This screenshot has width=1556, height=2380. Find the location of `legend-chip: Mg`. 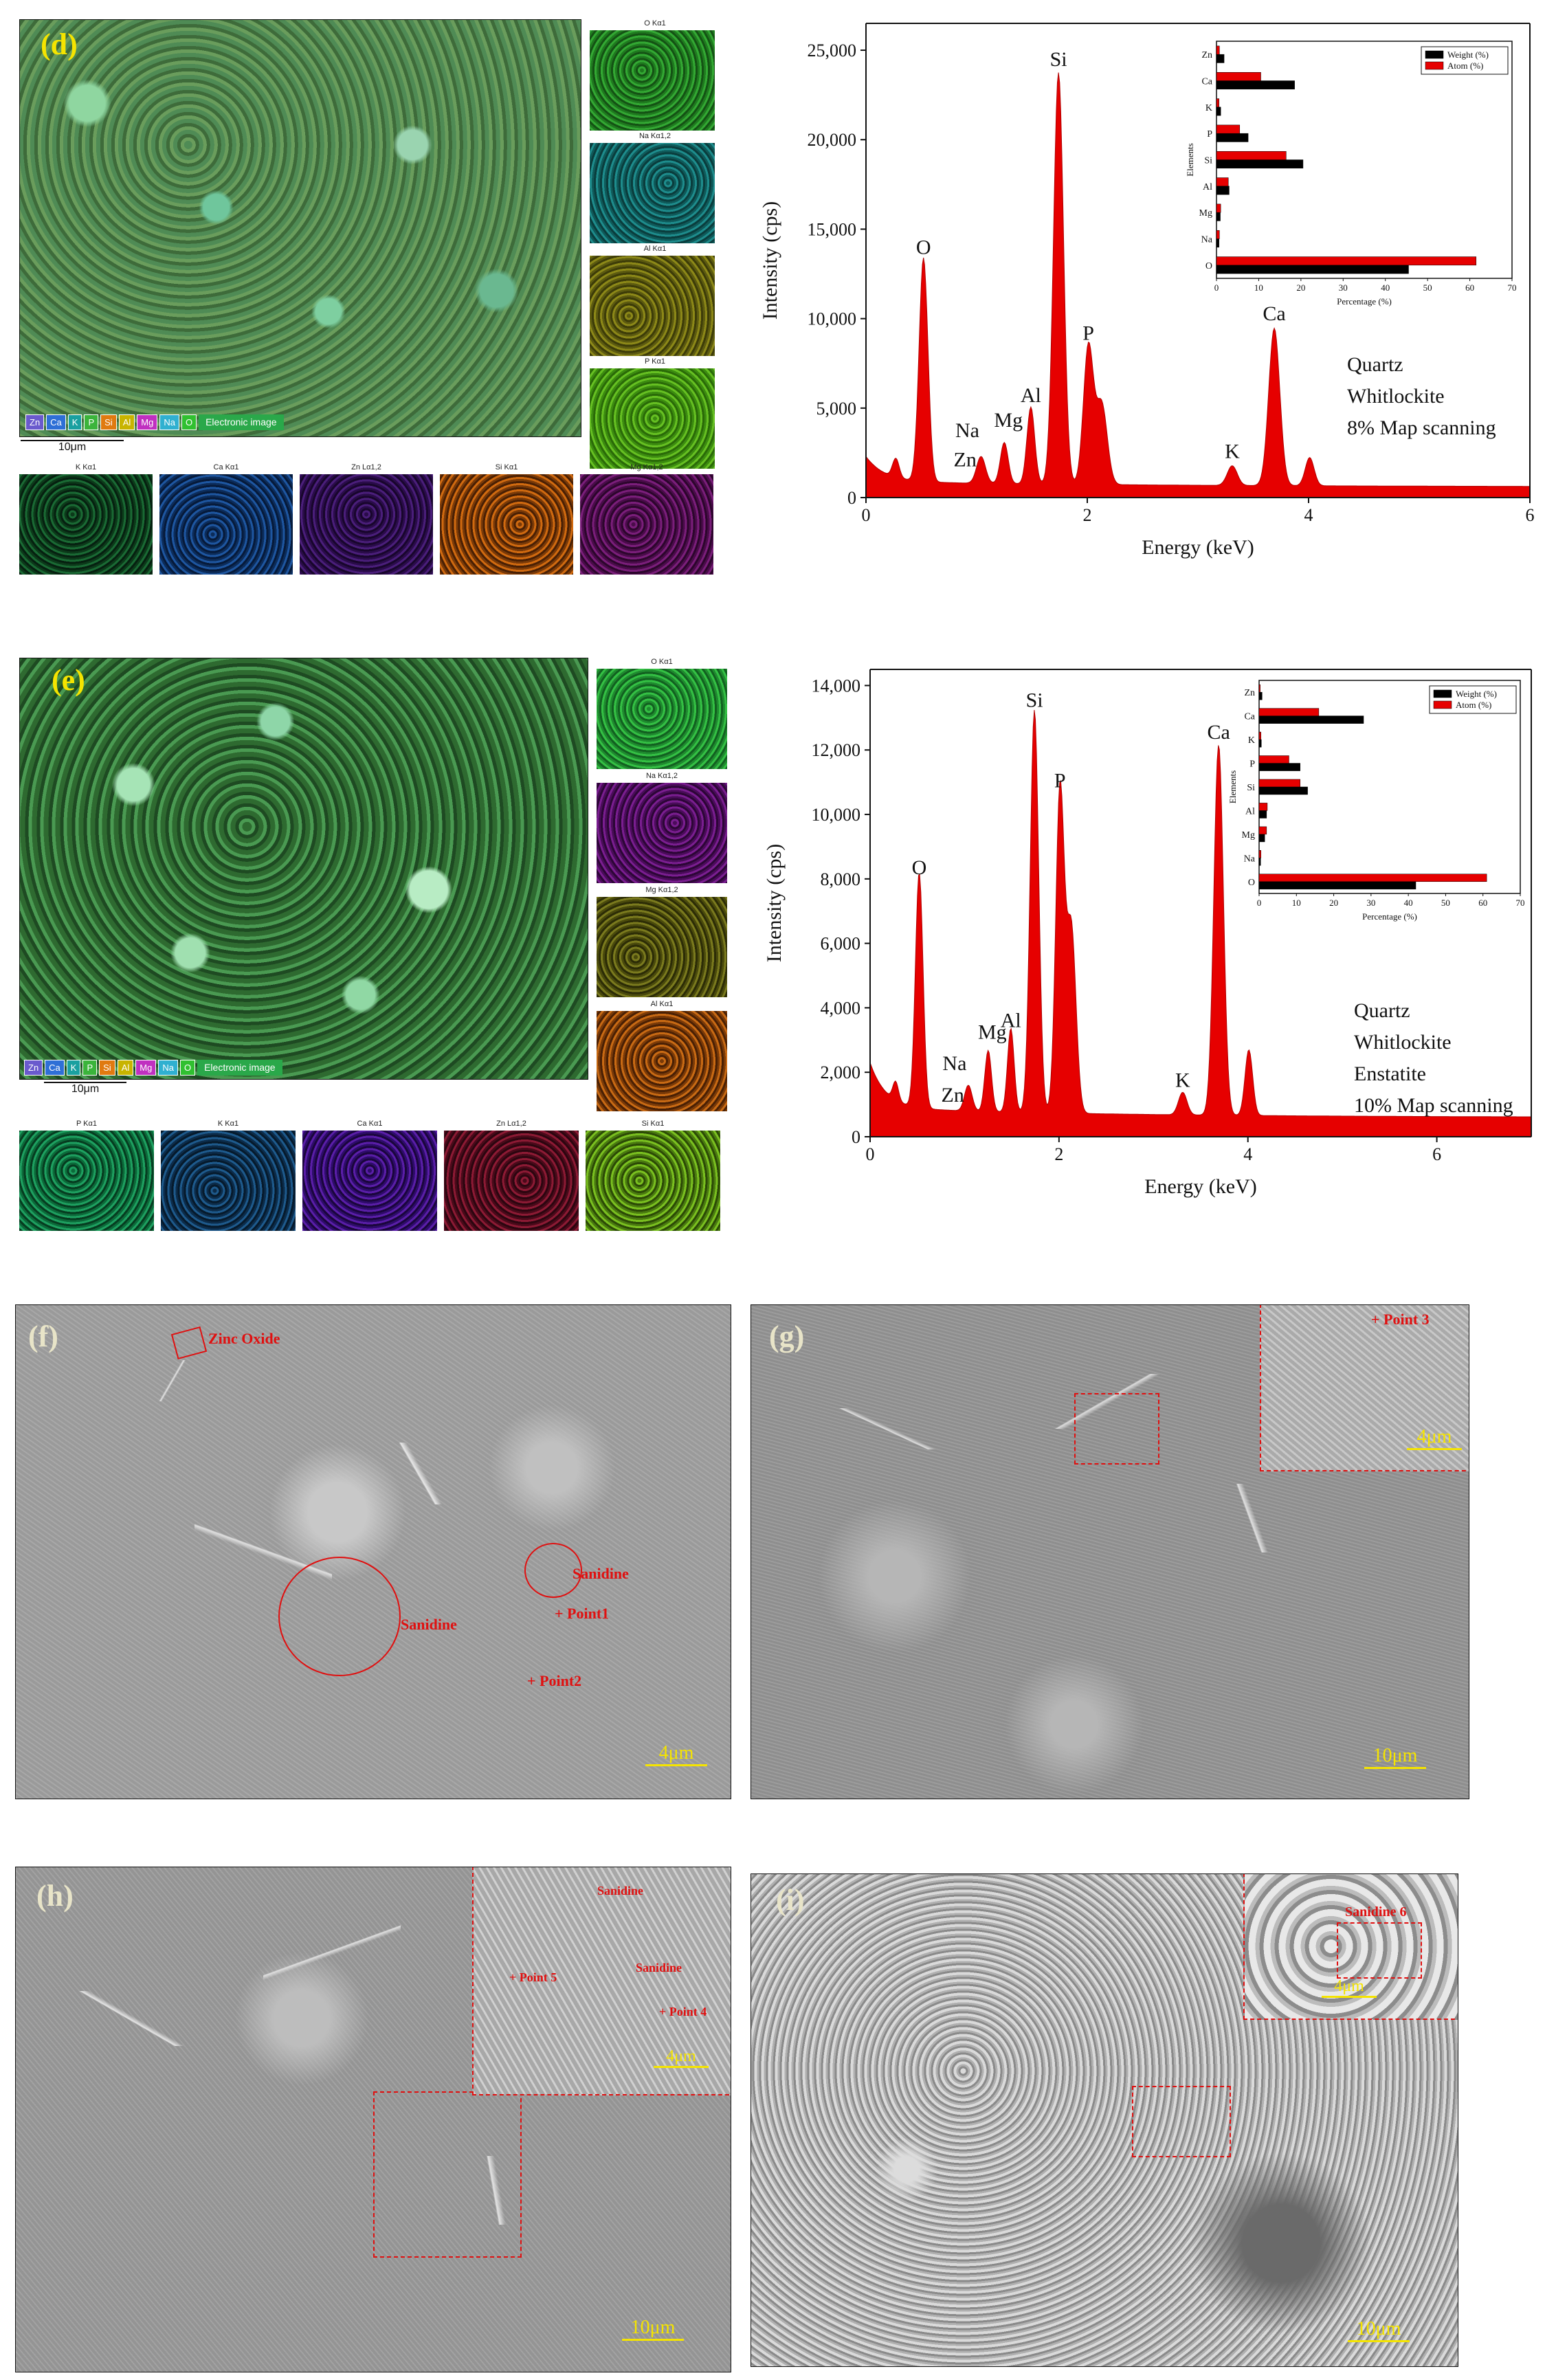

legend-chip: Mg is located at coordinates (146, 1068).